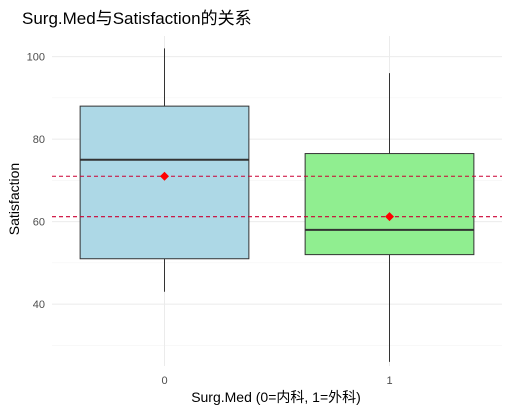 This screenshot has height=412, width=509. Describe the element at coordinates (39, 305) in the screenshot. I see `y-tick-label: 40` at that location.